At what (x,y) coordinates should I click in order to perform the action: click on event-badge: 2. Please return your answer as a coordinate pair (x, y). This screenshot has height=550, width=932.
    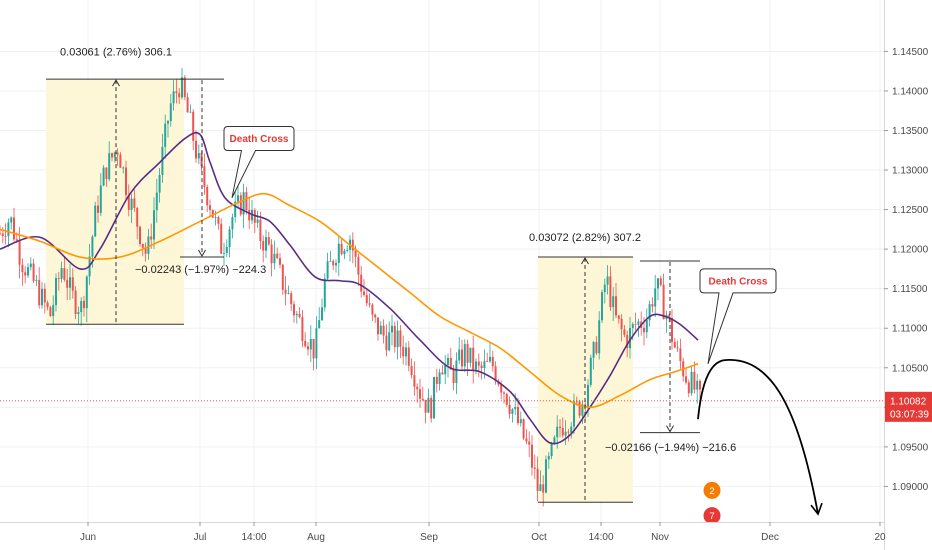
    Looking at the image, I should click on (712, 490).